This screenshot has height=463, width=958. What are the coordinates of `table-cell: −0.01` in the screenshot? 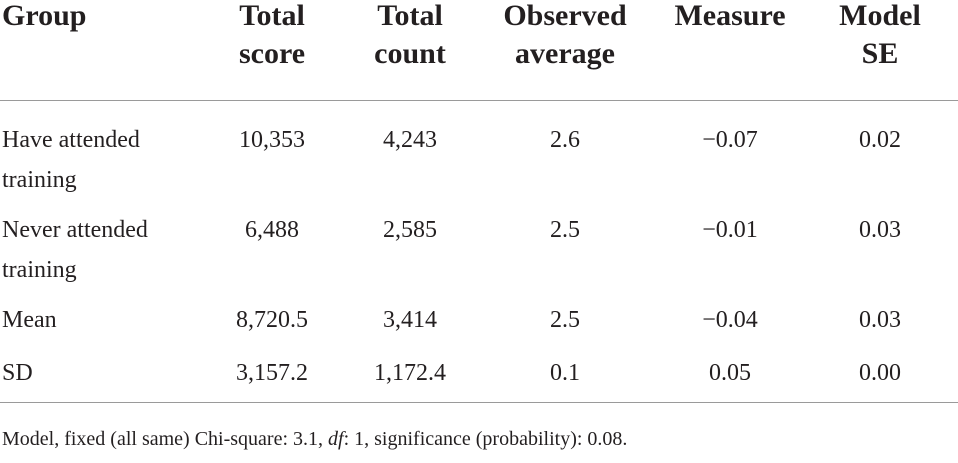 It's located at (730, 230).